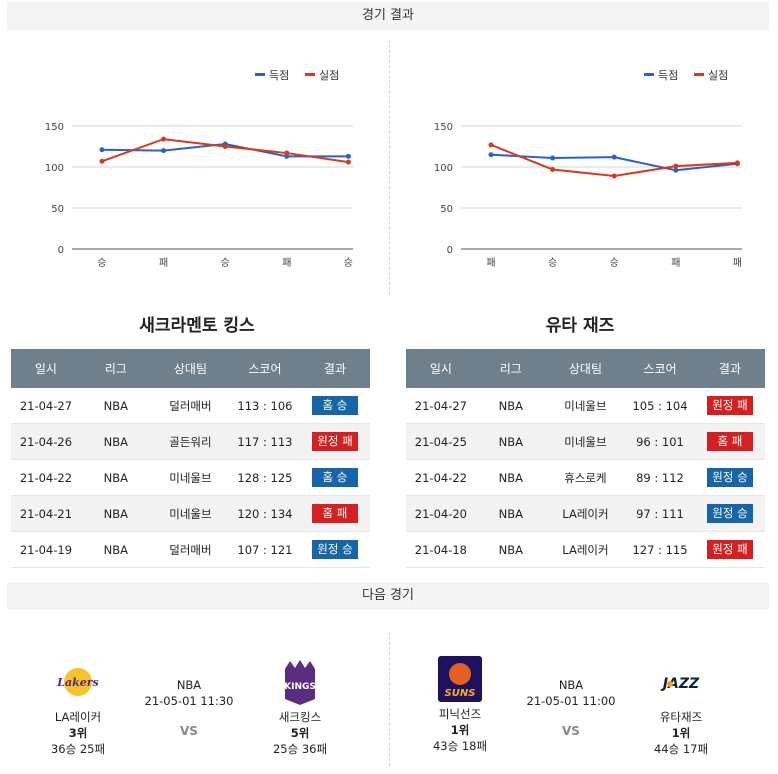  What do you see at coordinates (571, 685) in the screenshot?
I see `league-label: NBA` at bounding box center [571, 685].